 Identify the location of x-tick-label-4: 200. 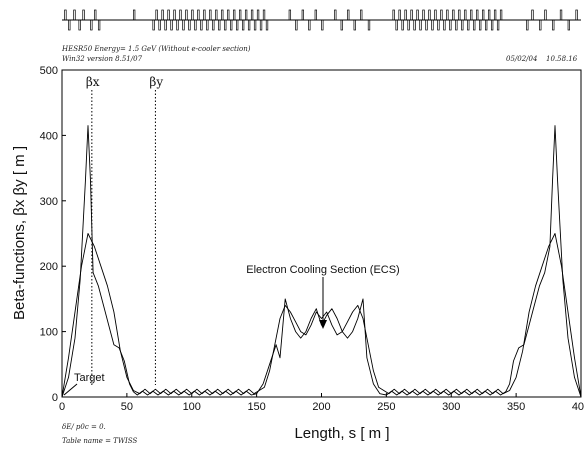
(321, 407).